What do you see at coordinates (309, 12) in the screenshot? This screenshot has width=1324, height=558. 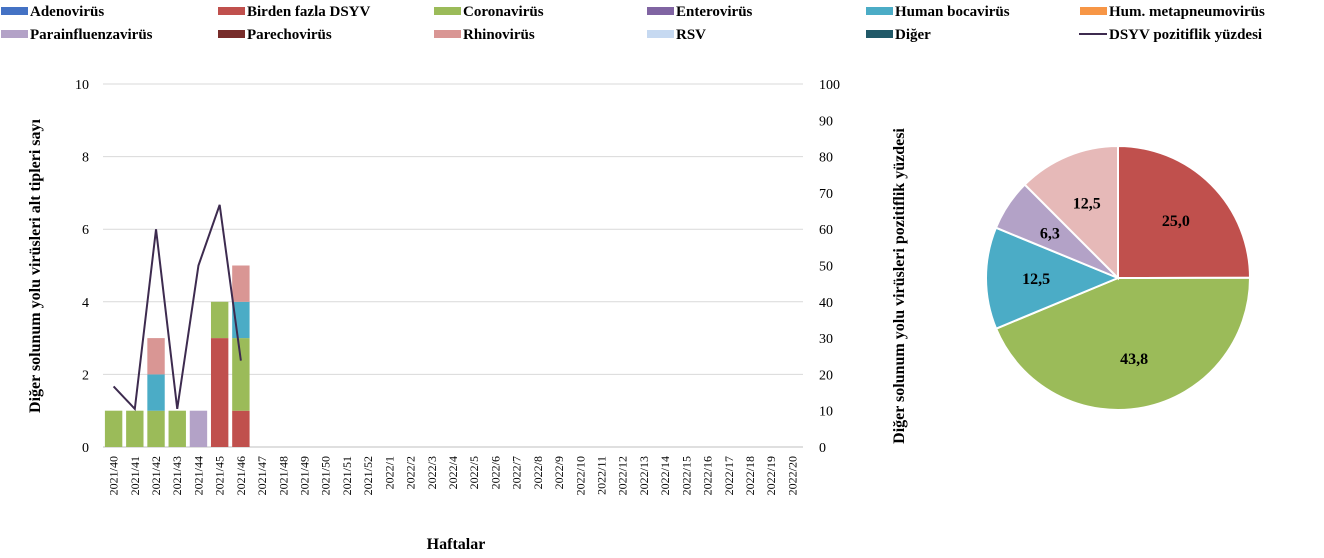 I see `legend-label-birden-fazla-dsyv: Birden fazla DSYV` at bounding box center [309, 12].